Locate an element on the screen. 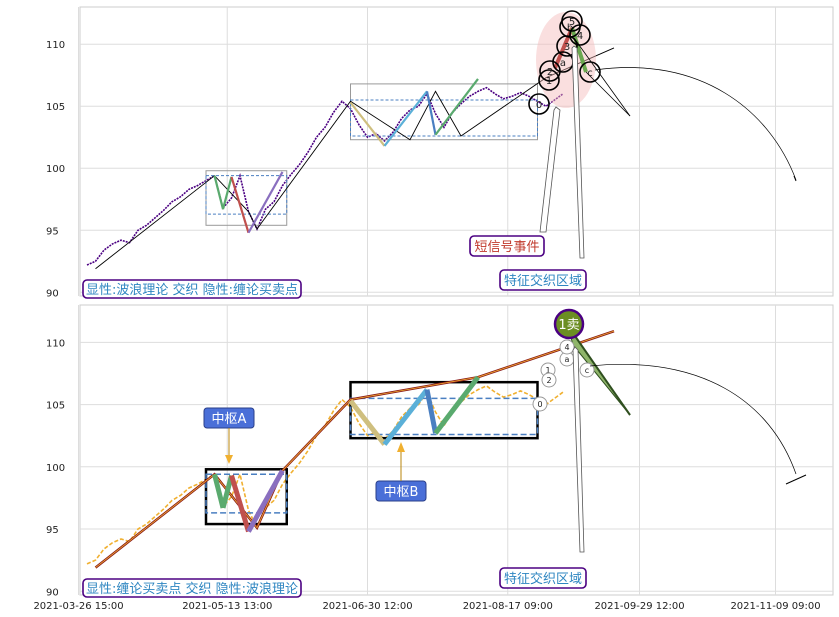 The image size is (839, 617). x-tick-label: 2021-06-30 12:00 is located at coordinates (367, 606).